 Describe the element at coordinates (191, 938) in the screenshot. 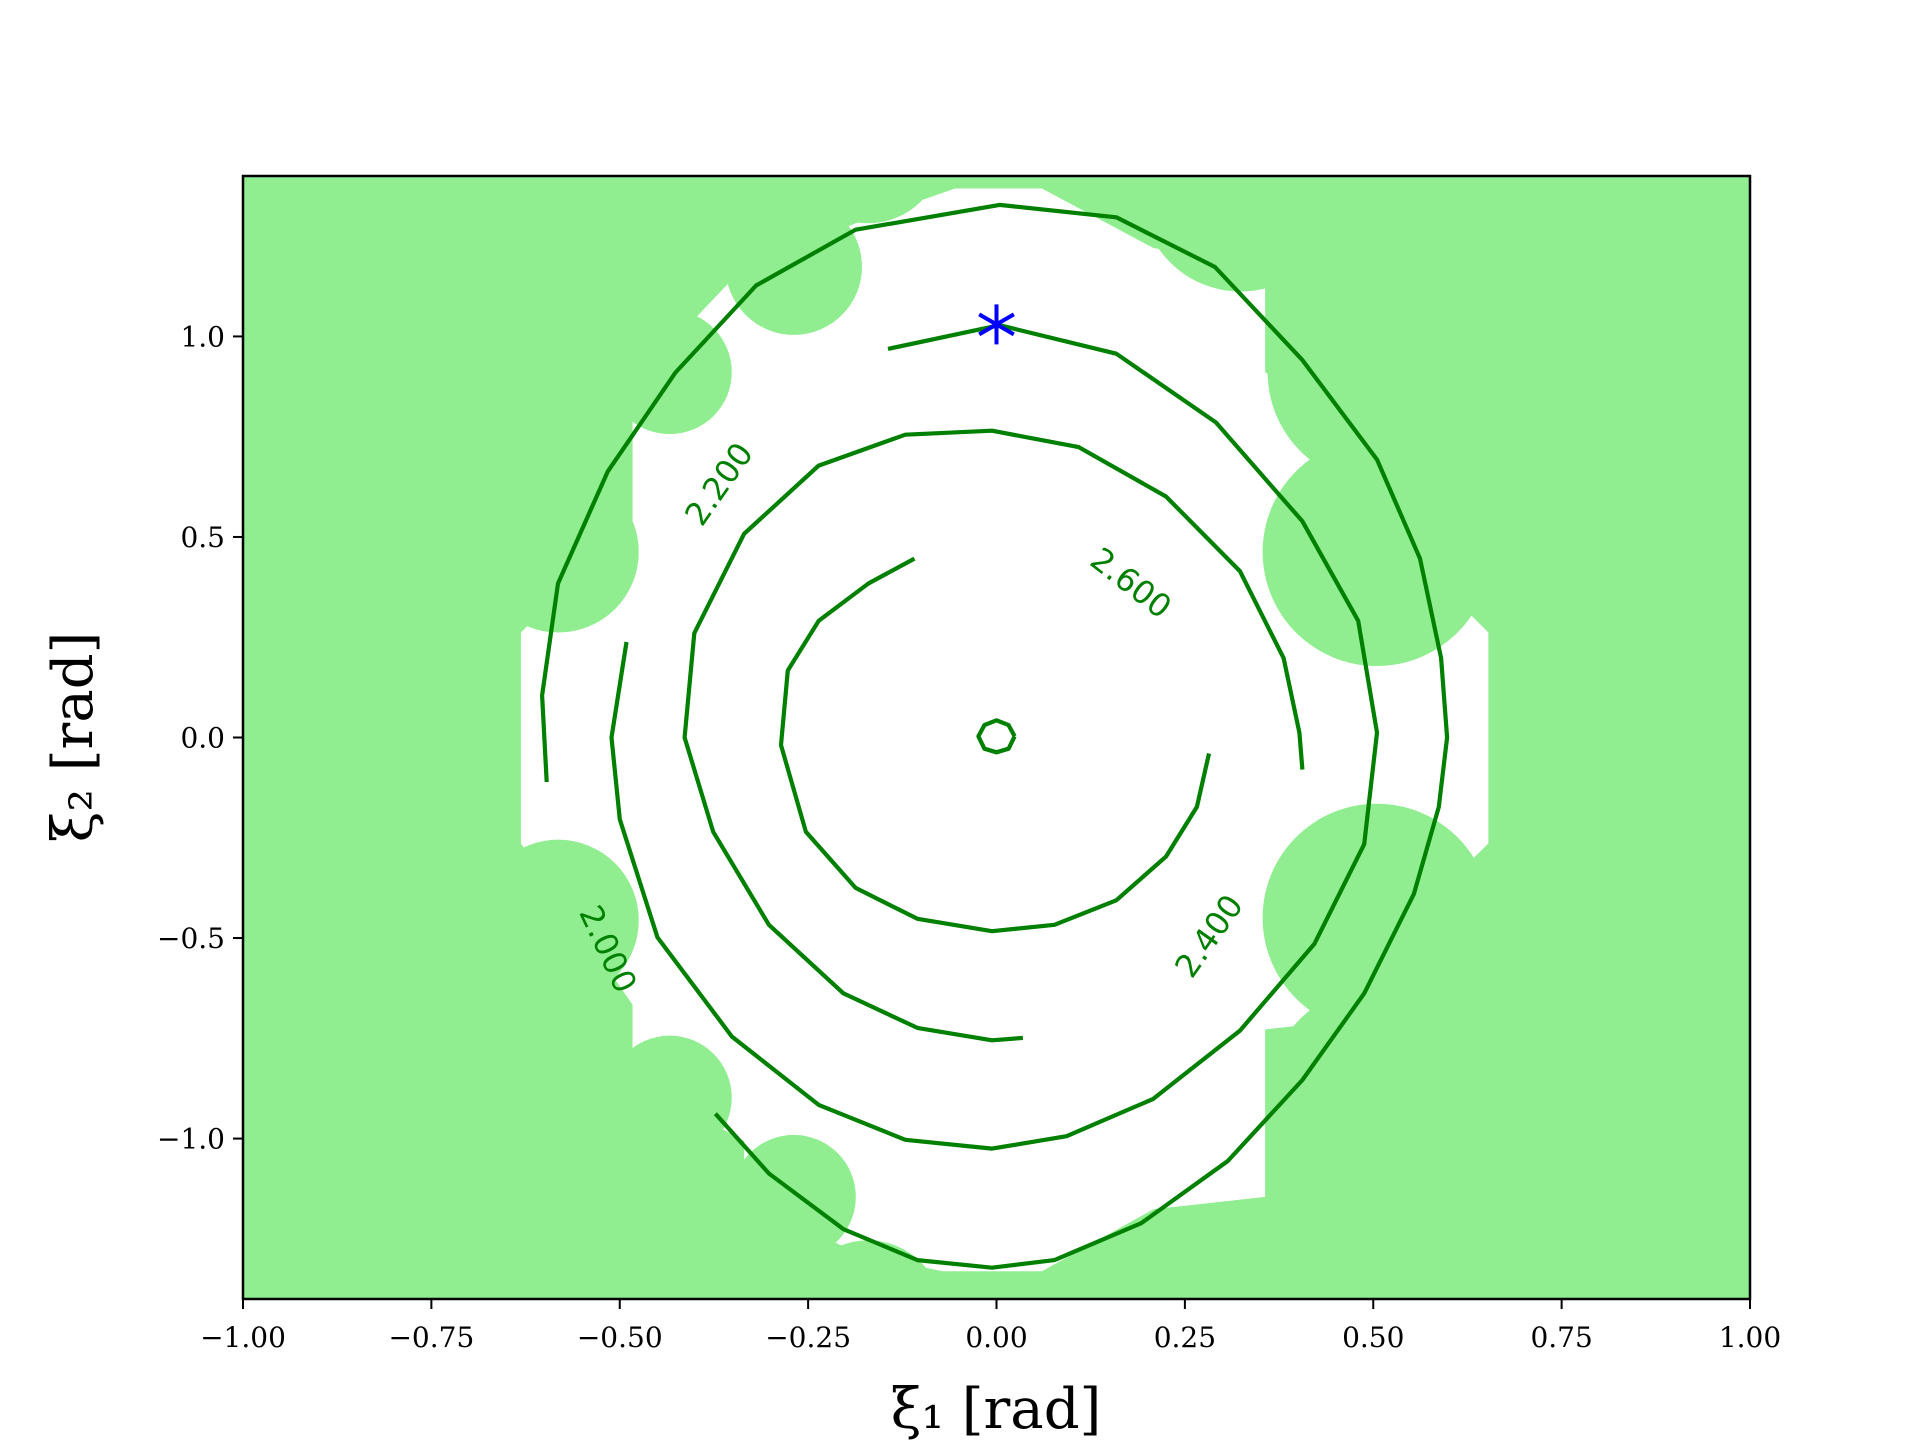

I see `y-tick-label: −0.5` at that location.